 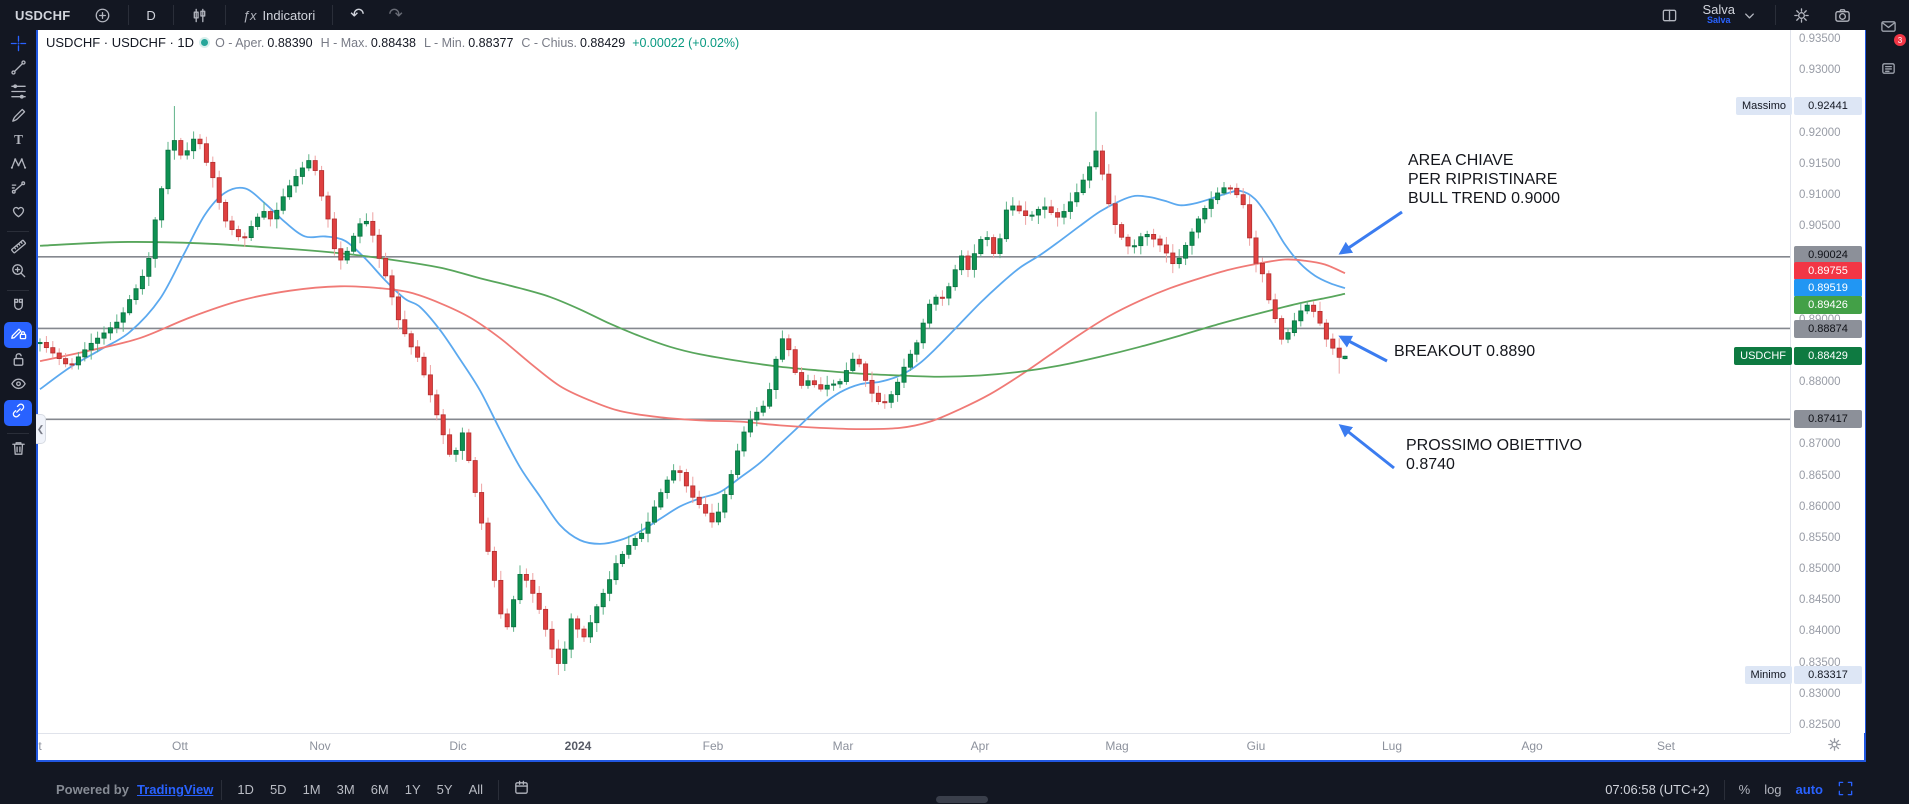 What do you see at coordinates (412, 789) in the screenshot?
I see `range-button-1y: 1Y` at bounding box center [412, 789].